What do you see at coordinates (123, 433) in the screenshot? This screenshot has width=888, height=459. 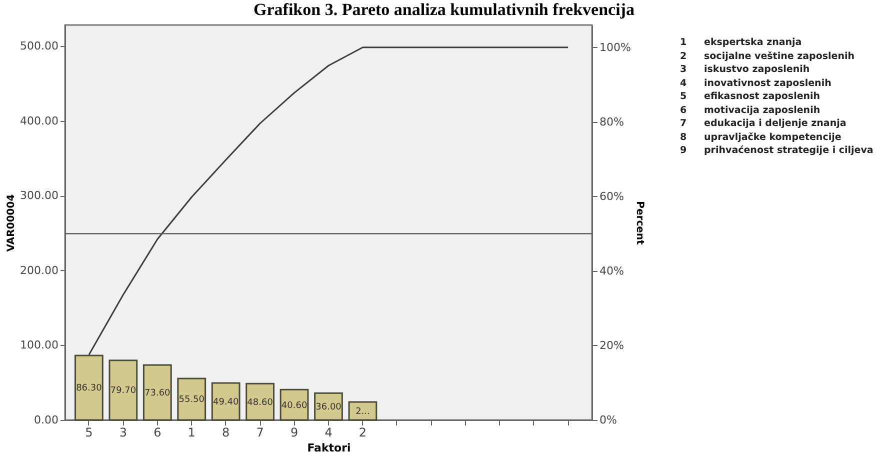 I see `x-tick-label: 3` at bounding box center [123, 433].